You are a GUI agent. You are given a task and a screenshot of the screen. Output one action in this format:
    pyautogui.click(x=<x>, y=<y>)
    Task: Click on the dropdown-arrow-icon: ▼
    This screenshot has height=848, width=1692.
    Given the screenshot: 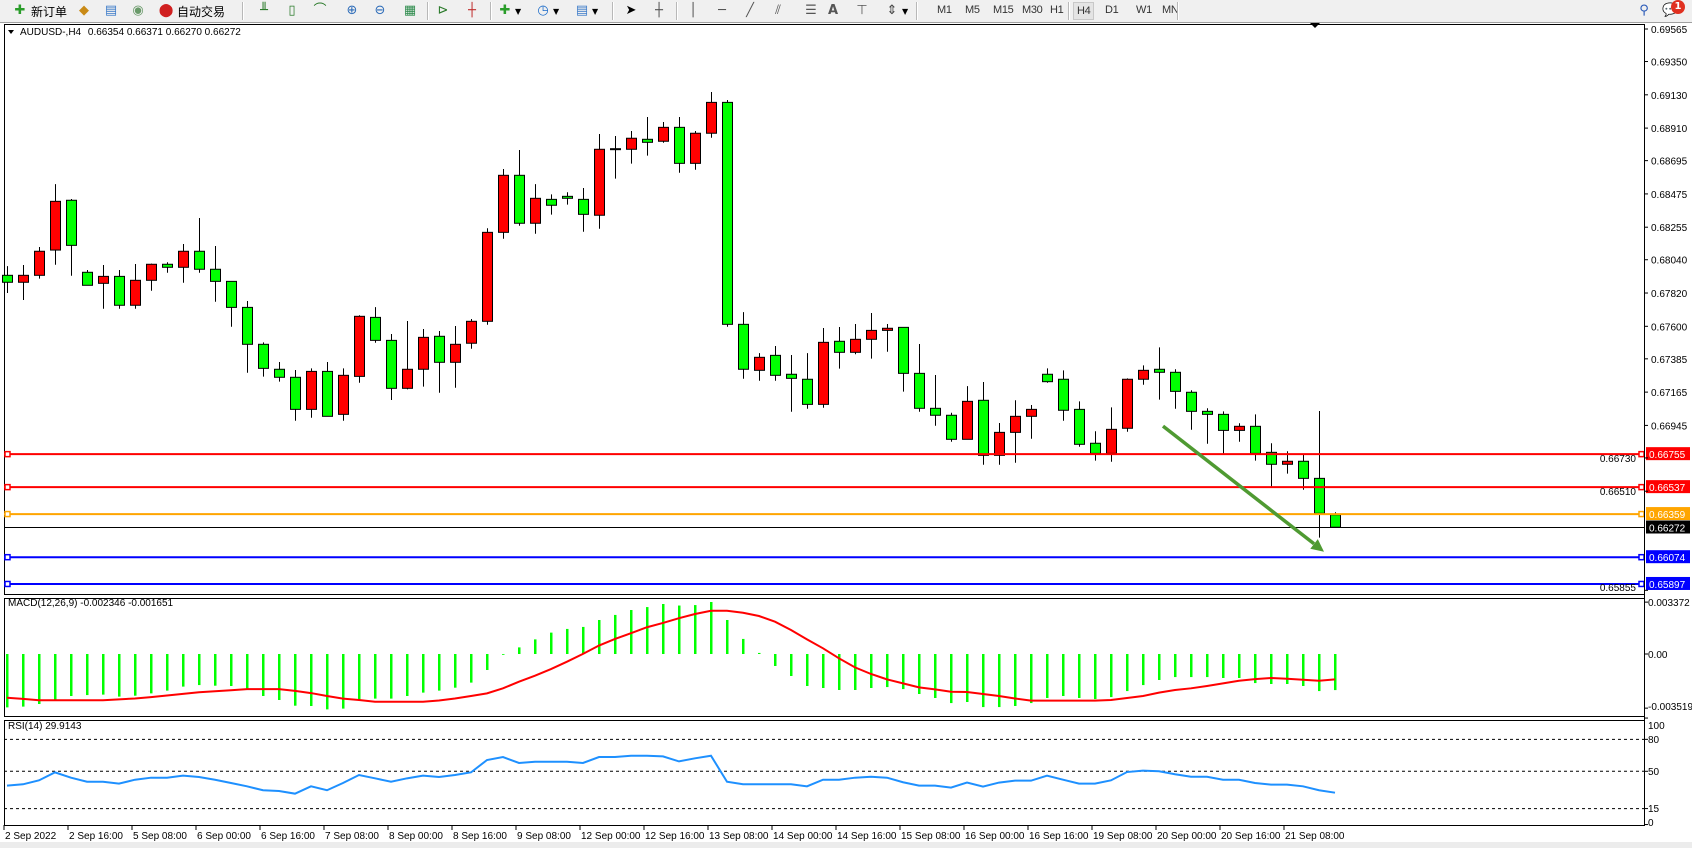 What is the action you would take?
    pyautogui.click(x=556, y=11)
    